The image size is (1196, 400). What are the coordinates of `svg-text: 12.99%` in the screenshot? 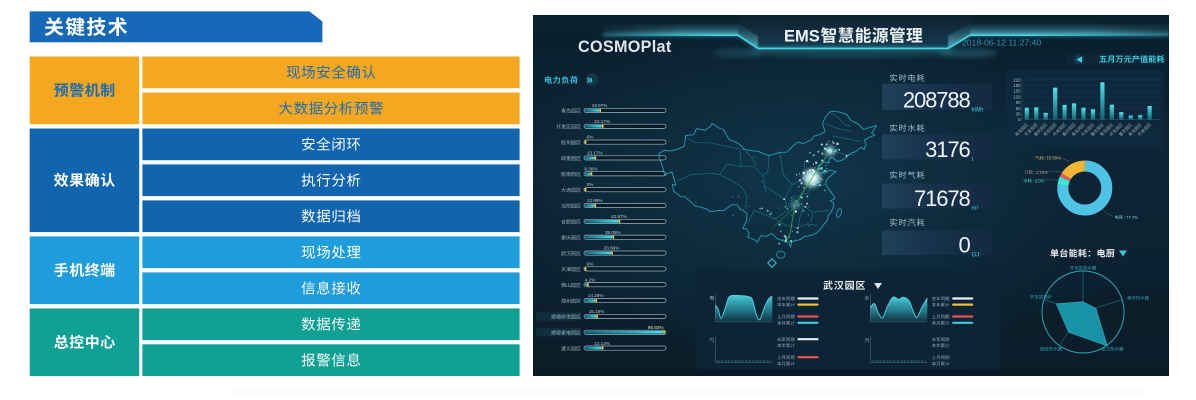 It's located at (595, 200).